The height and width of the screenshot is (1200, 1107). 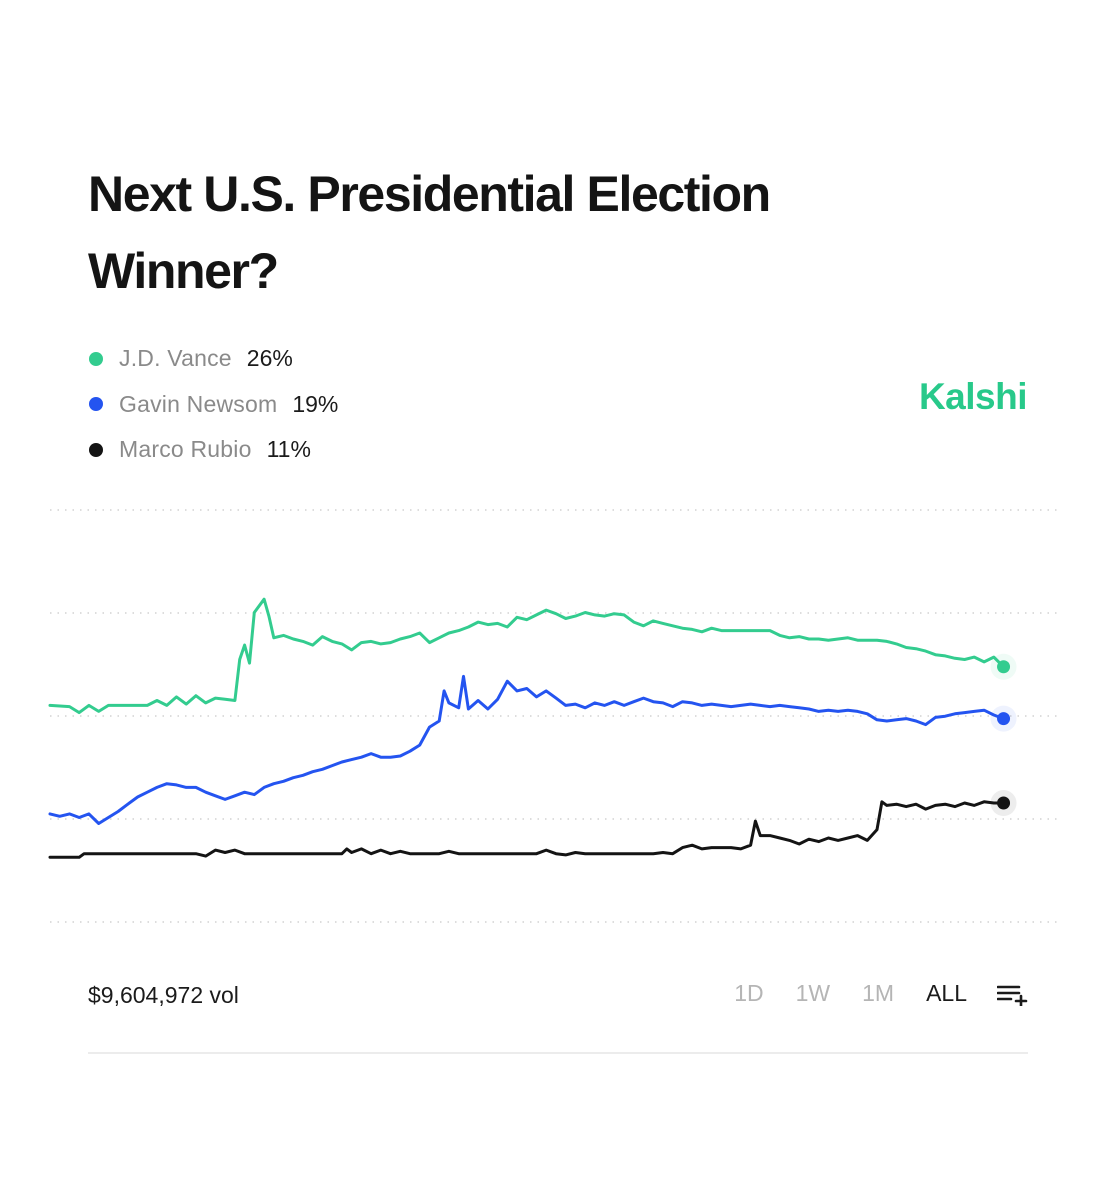 I want to click on volume-label: $9,604,972 vol, so click(x=163, y=995).